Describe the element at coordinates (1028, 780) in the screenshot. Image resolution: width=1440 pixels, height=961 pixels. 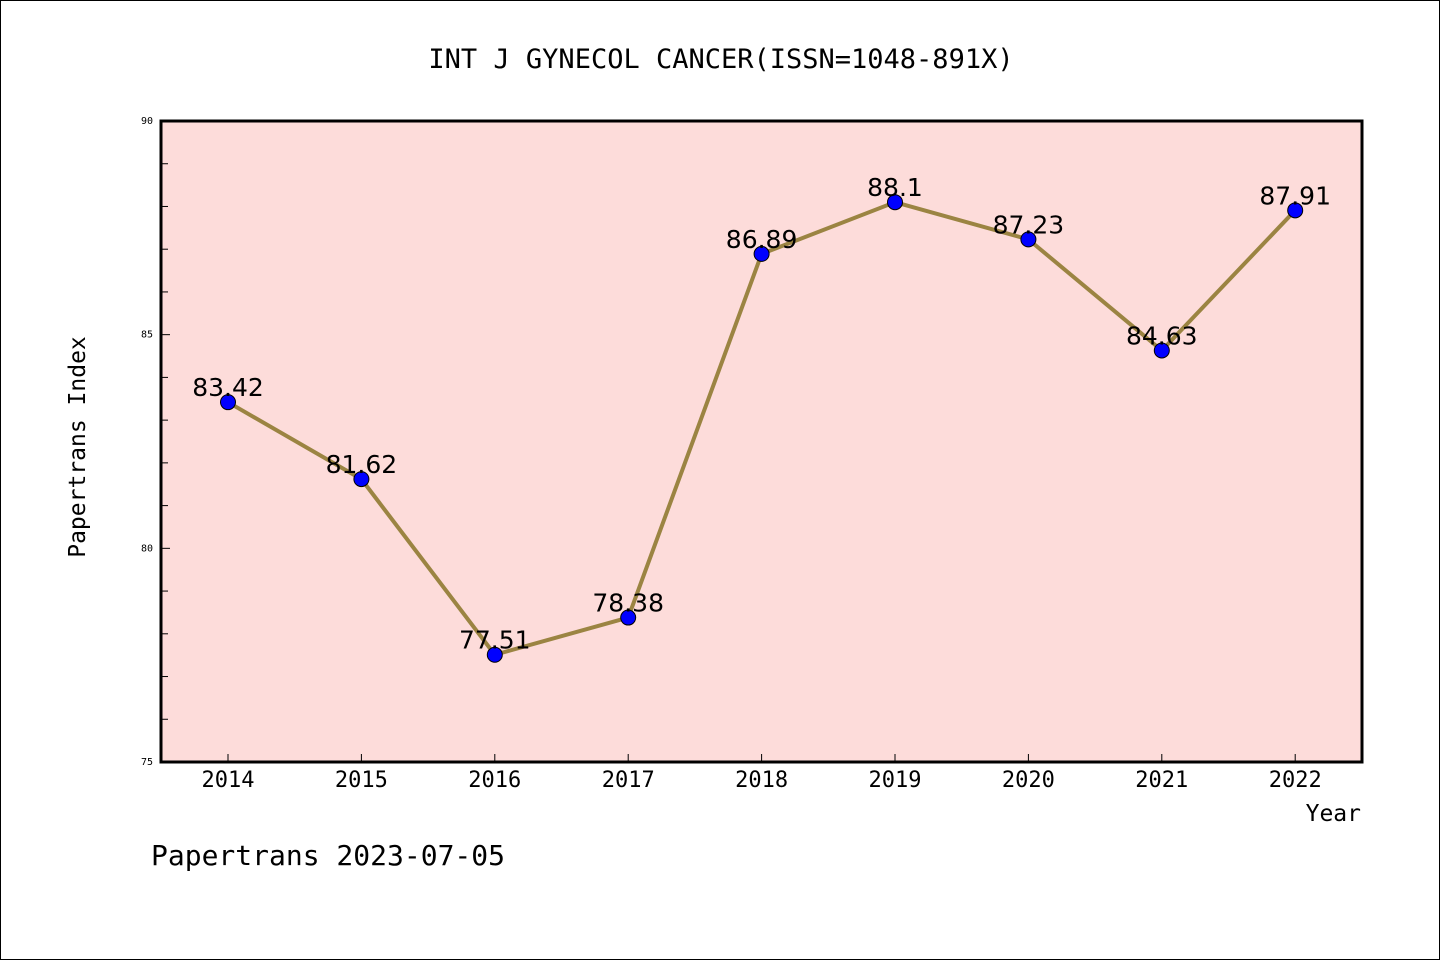
I see `x-tick-label: 2020` at that location.